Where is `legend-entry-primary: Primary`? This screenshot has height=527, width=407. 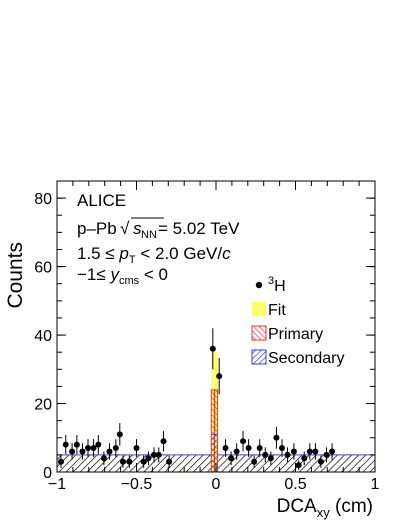 legend-entry-primary: Primary is located at coordinates (287, 334).